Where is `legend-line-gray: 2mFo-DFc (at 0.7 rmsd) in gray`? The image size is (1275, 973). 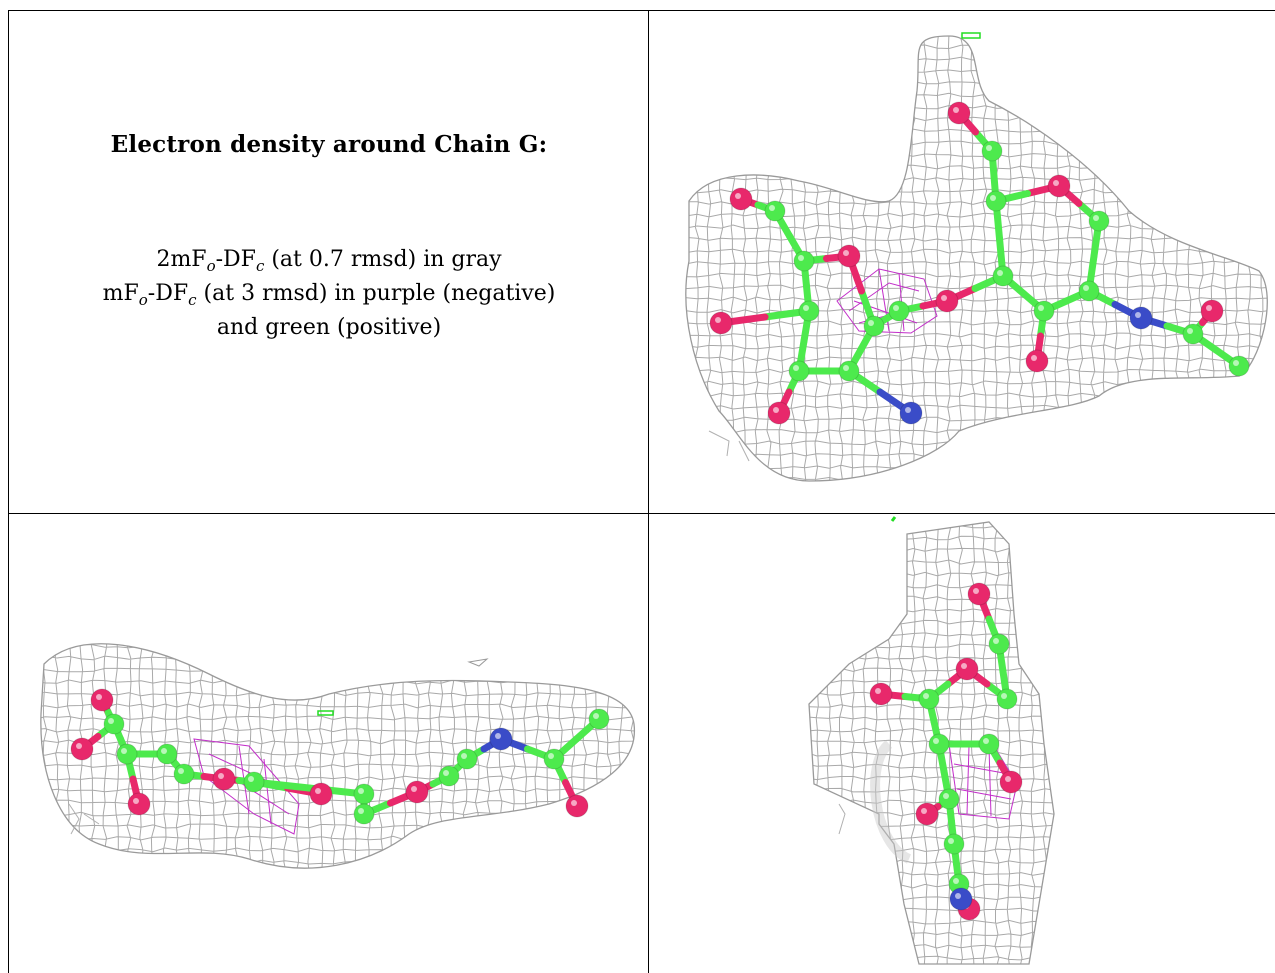 legend-line-gray: 2mFo-DFc (at 0.7 rmsd) in gray is located at coordinates (328, 260).